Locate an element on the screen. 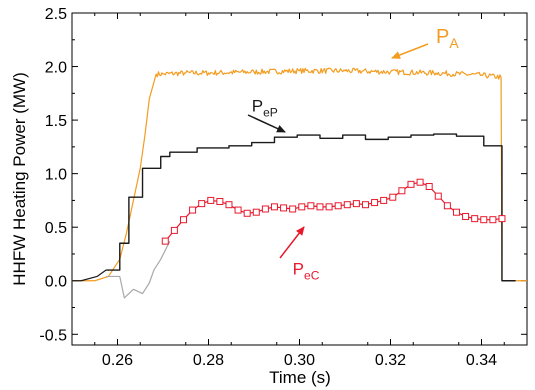  y-tick-label: 1.0 is located at coordinates (56, 175).